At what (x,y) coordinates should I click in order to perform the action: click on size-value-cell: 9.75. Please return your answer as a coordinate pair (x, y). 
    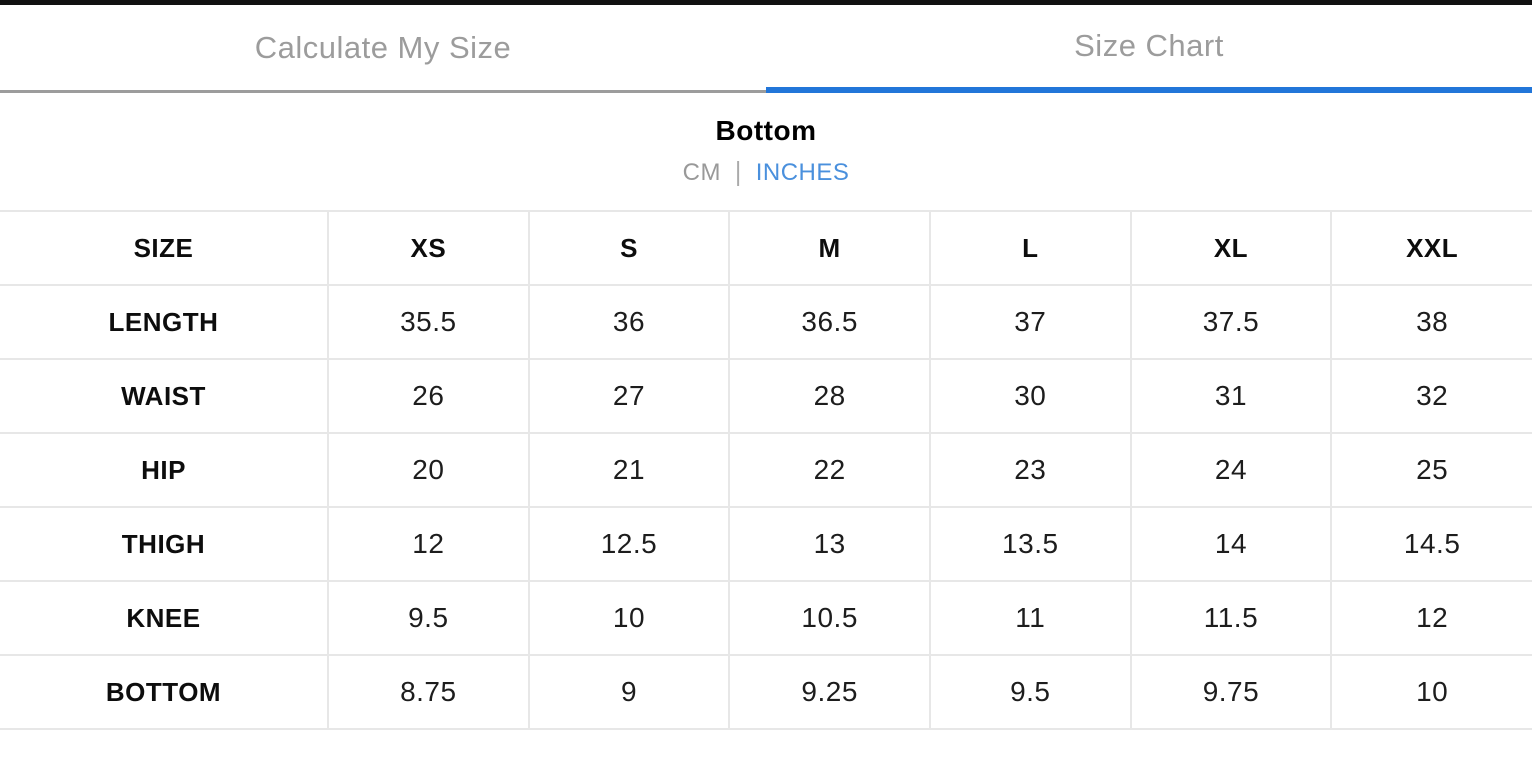
    Looking at the image, I should click on (1230, 692).